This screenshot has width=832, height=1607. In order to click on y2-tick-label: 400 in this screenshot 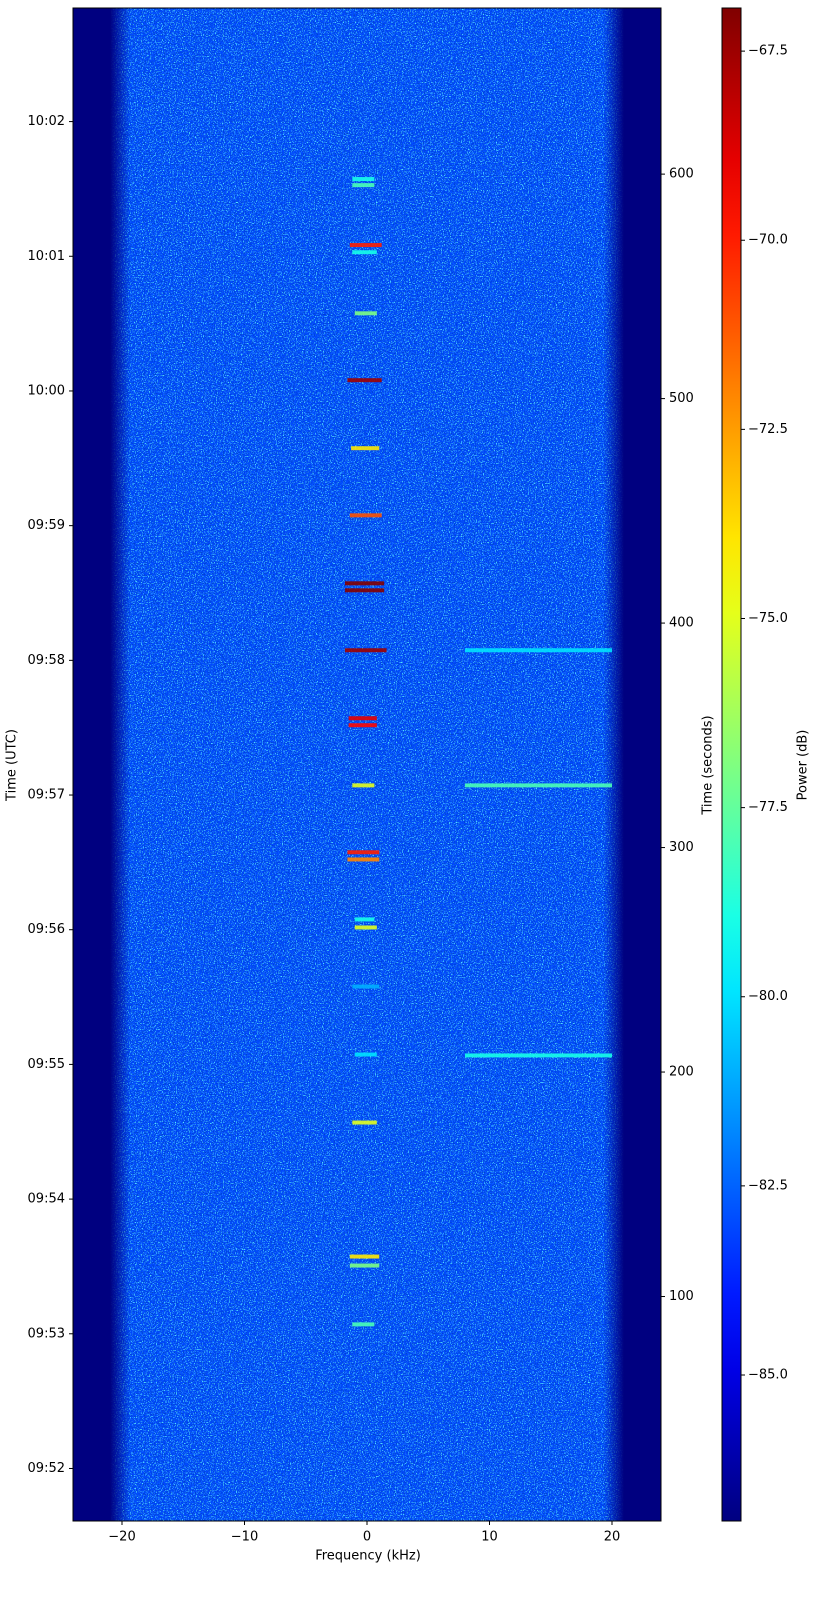, I will do `click(681, 623)`.